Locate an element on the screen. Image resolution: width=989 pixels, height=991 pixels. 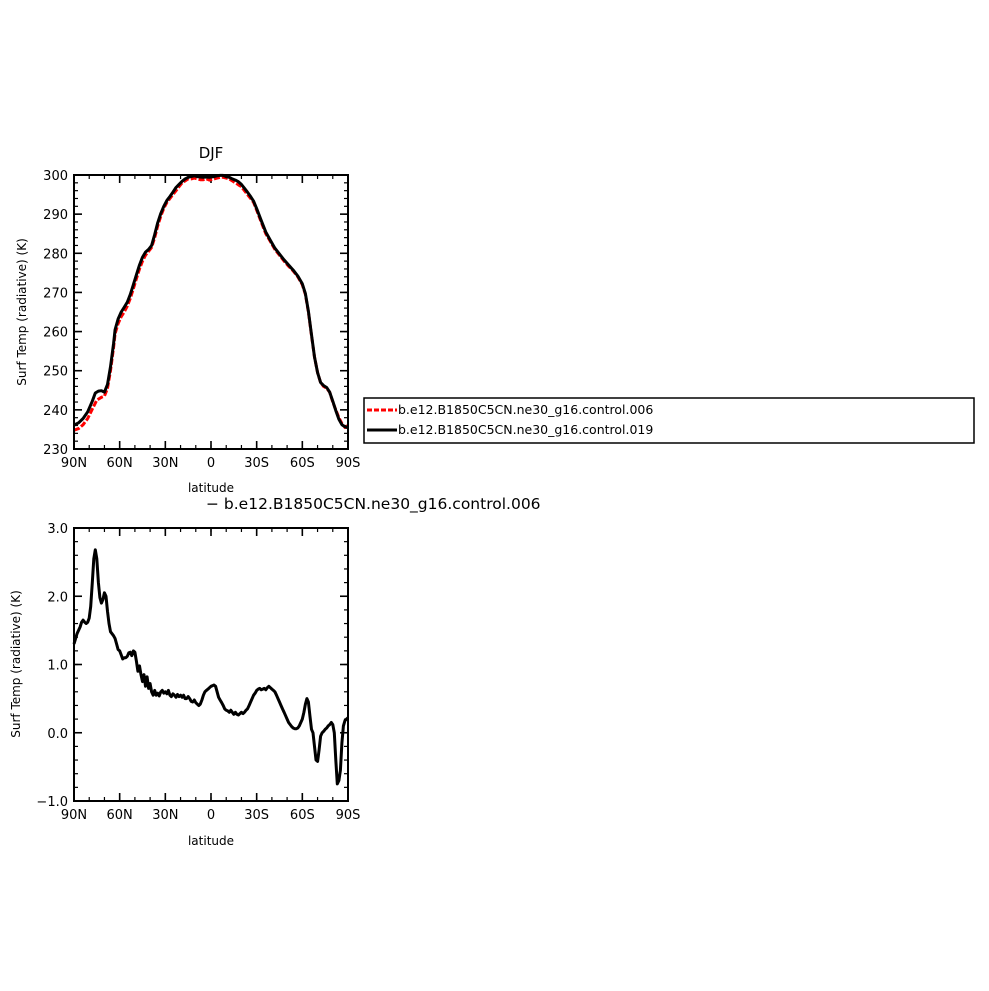
bottom-y-tick-label: 0.0 is located at coordinates (57, 734).